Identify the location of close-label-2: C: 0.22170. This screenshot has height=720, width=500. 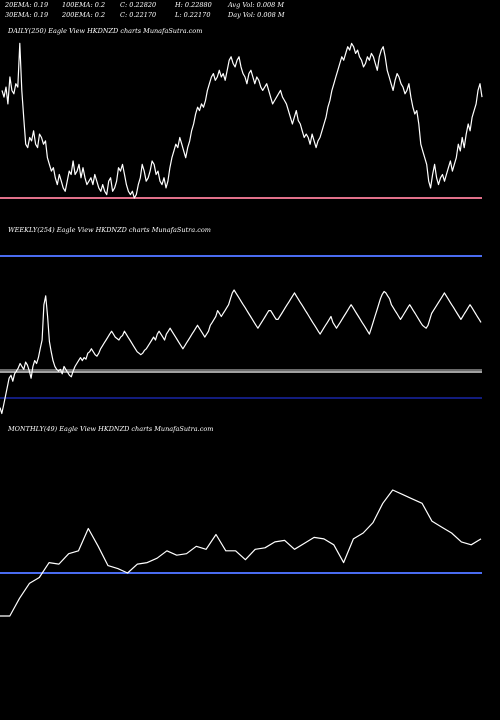
(138, 15).